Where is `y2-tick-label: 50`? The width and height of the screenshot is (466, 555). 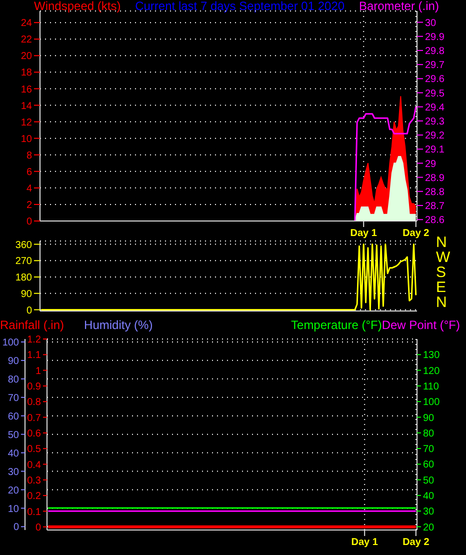 y2-tick-label: 50 is located at coordinates (429, 480).